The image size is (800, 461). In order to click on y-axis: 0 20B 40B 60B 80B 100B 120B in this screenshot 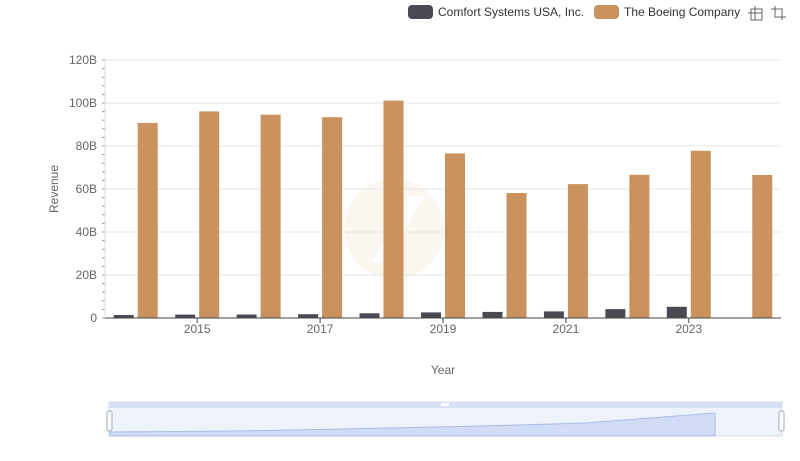, I will do `click(87, 189)`.